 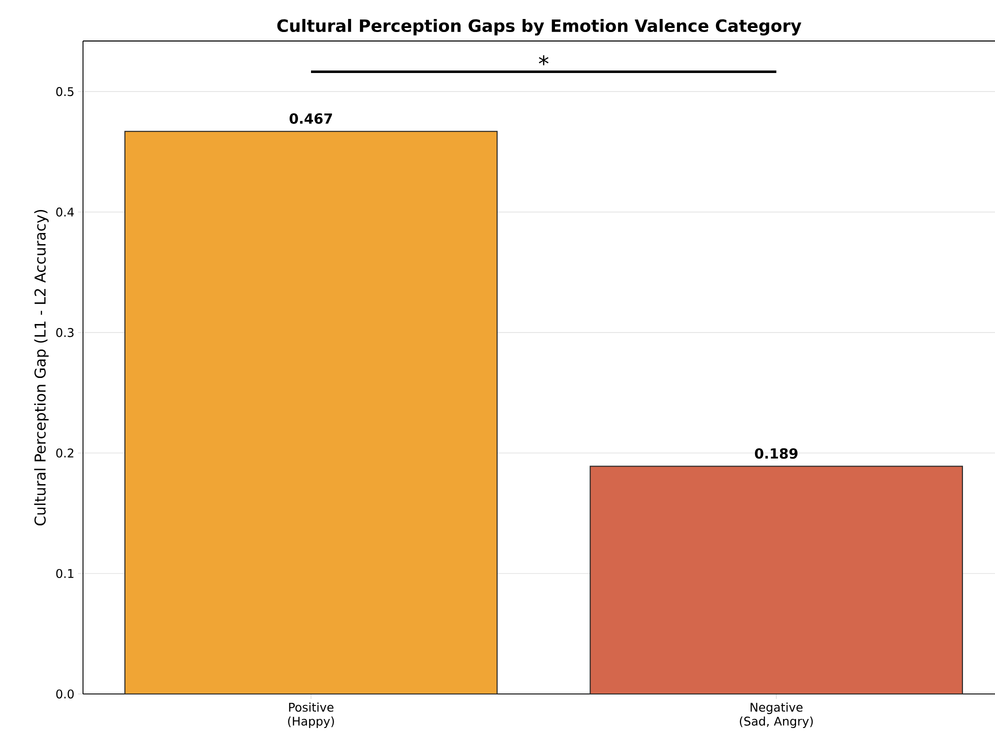 I want to click on y-tick-label: 0.0, so click(x=65, y=694).